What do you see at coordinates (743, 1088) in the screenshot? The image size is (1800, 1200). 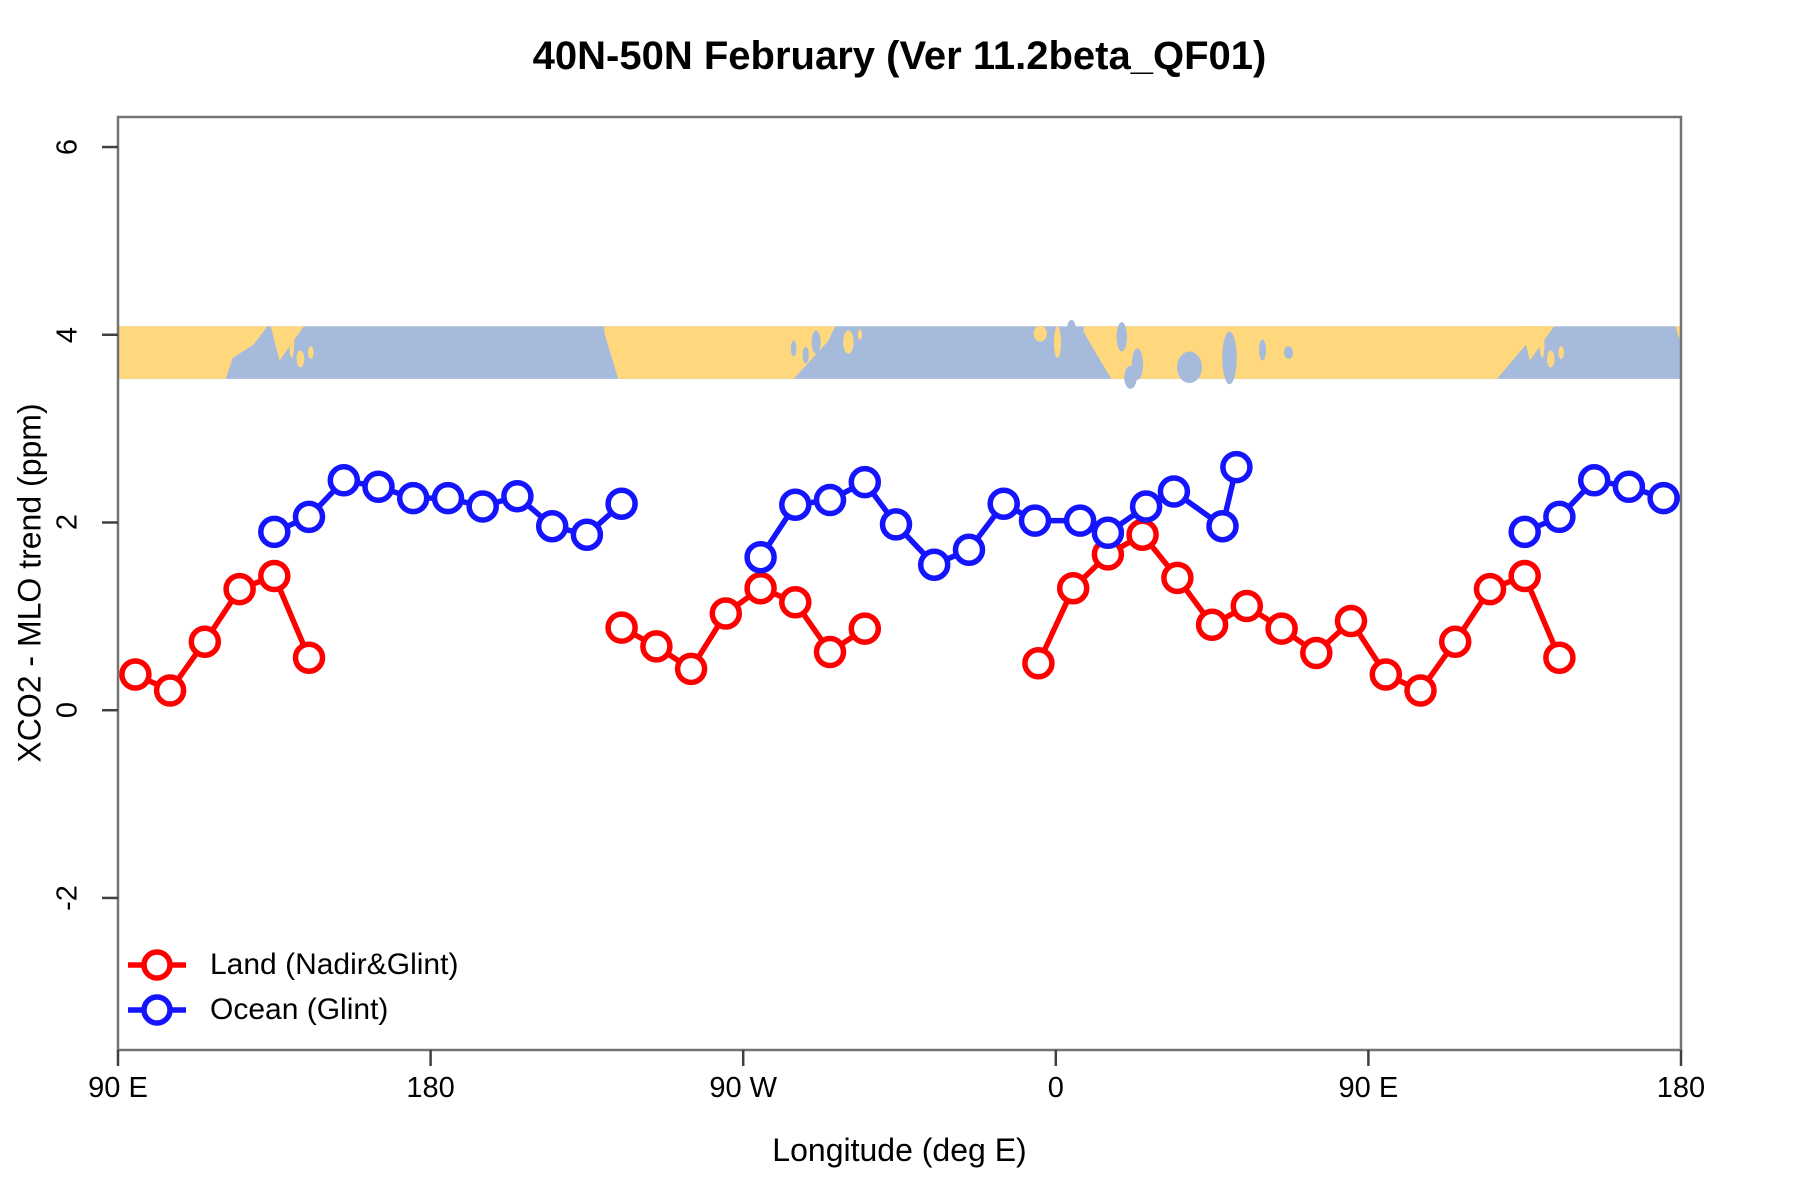 I see `x-tick-label: 90 W` at bounding box center [743, 1088].